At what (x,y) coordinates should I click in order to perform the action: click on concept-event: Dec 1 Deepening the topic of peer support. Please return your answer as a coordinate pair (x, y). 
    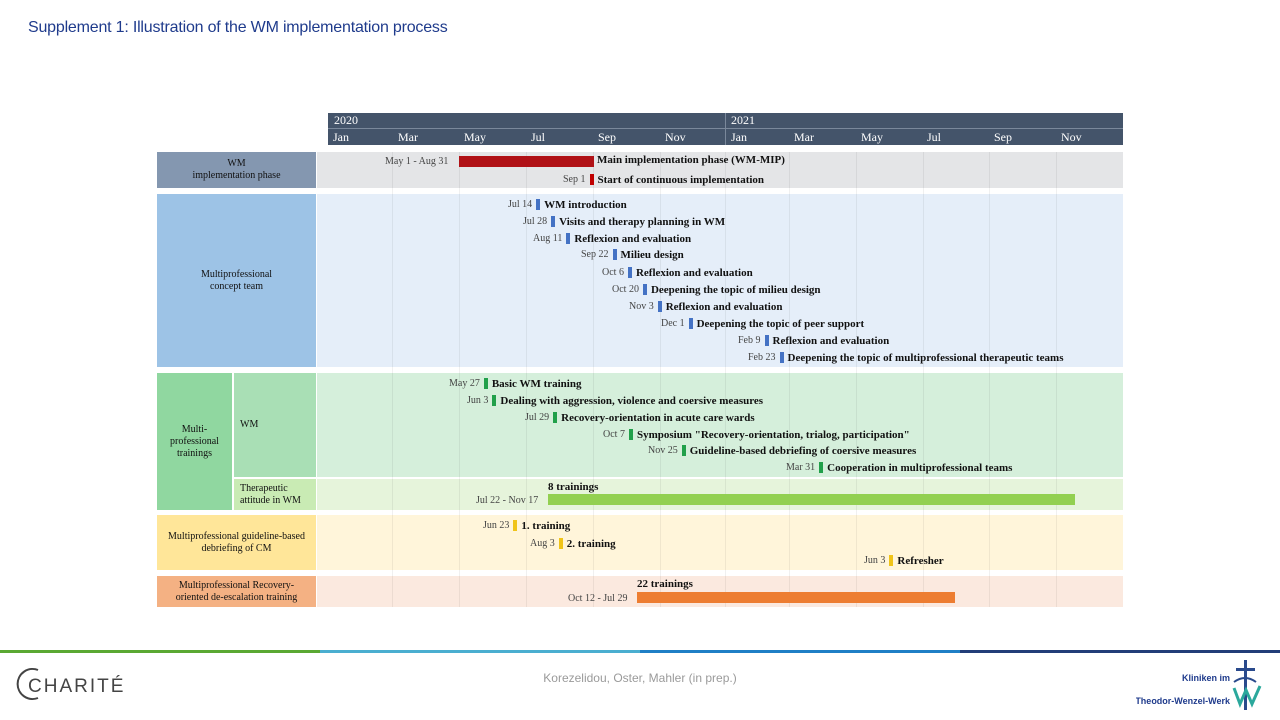
    Looking at the image, I should click on (763, 323).